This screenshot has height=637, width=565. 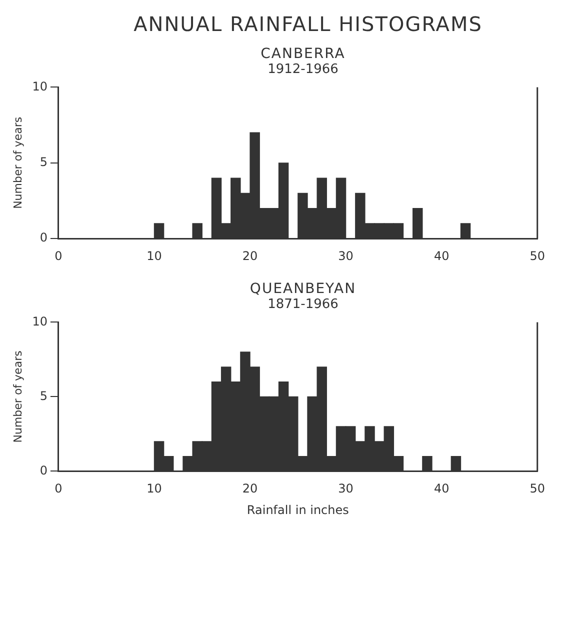 I want to click on chart-subtitle: 1912-1966, so click(x=303, y=69).